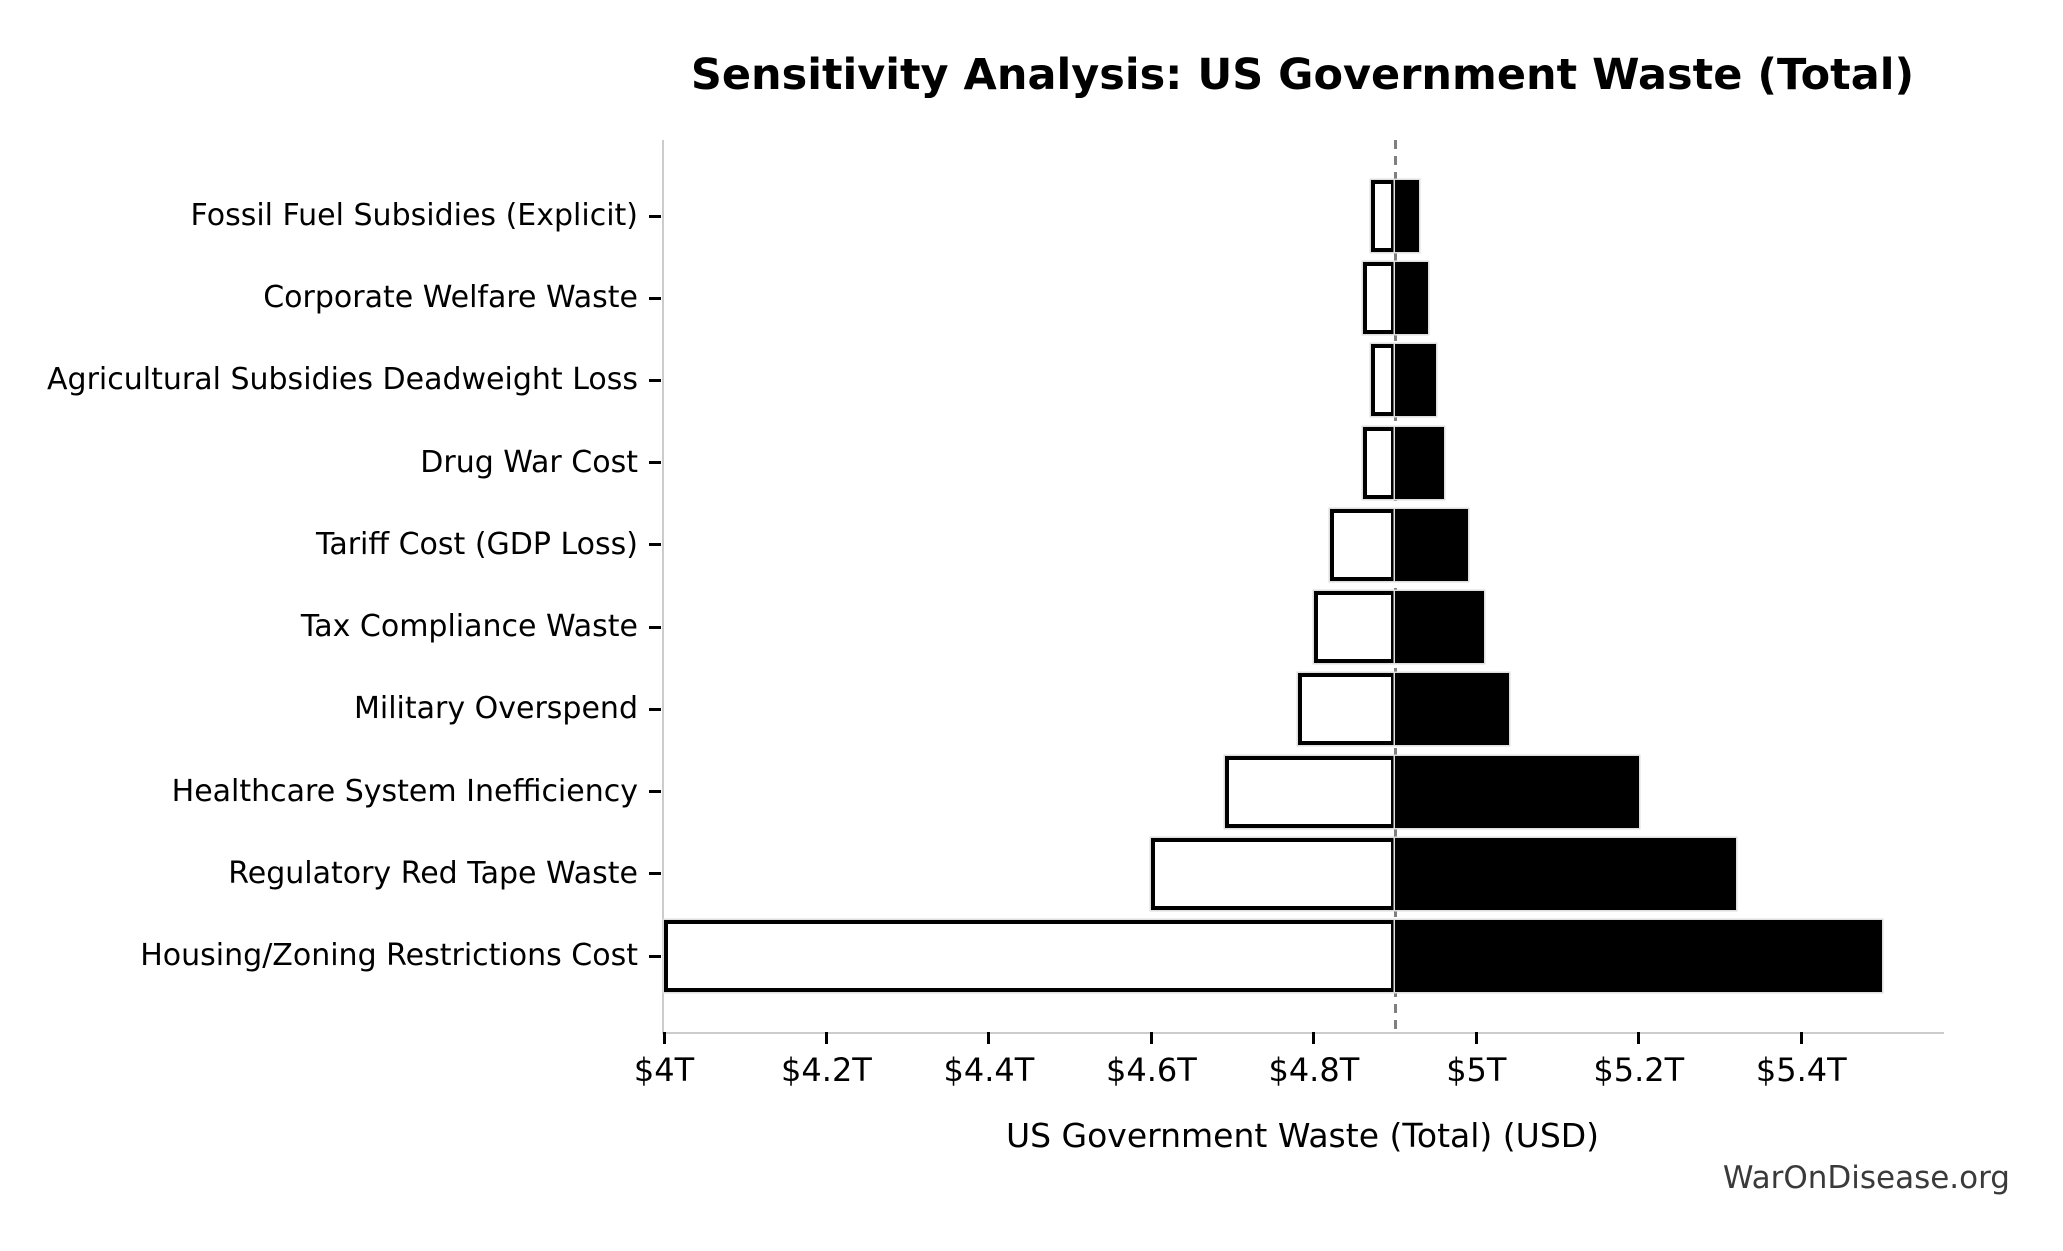  Describe the element at coordinates (1801, 1070) in the screenshot. I see `x-axis-tick-label: $5.4T` at that location.